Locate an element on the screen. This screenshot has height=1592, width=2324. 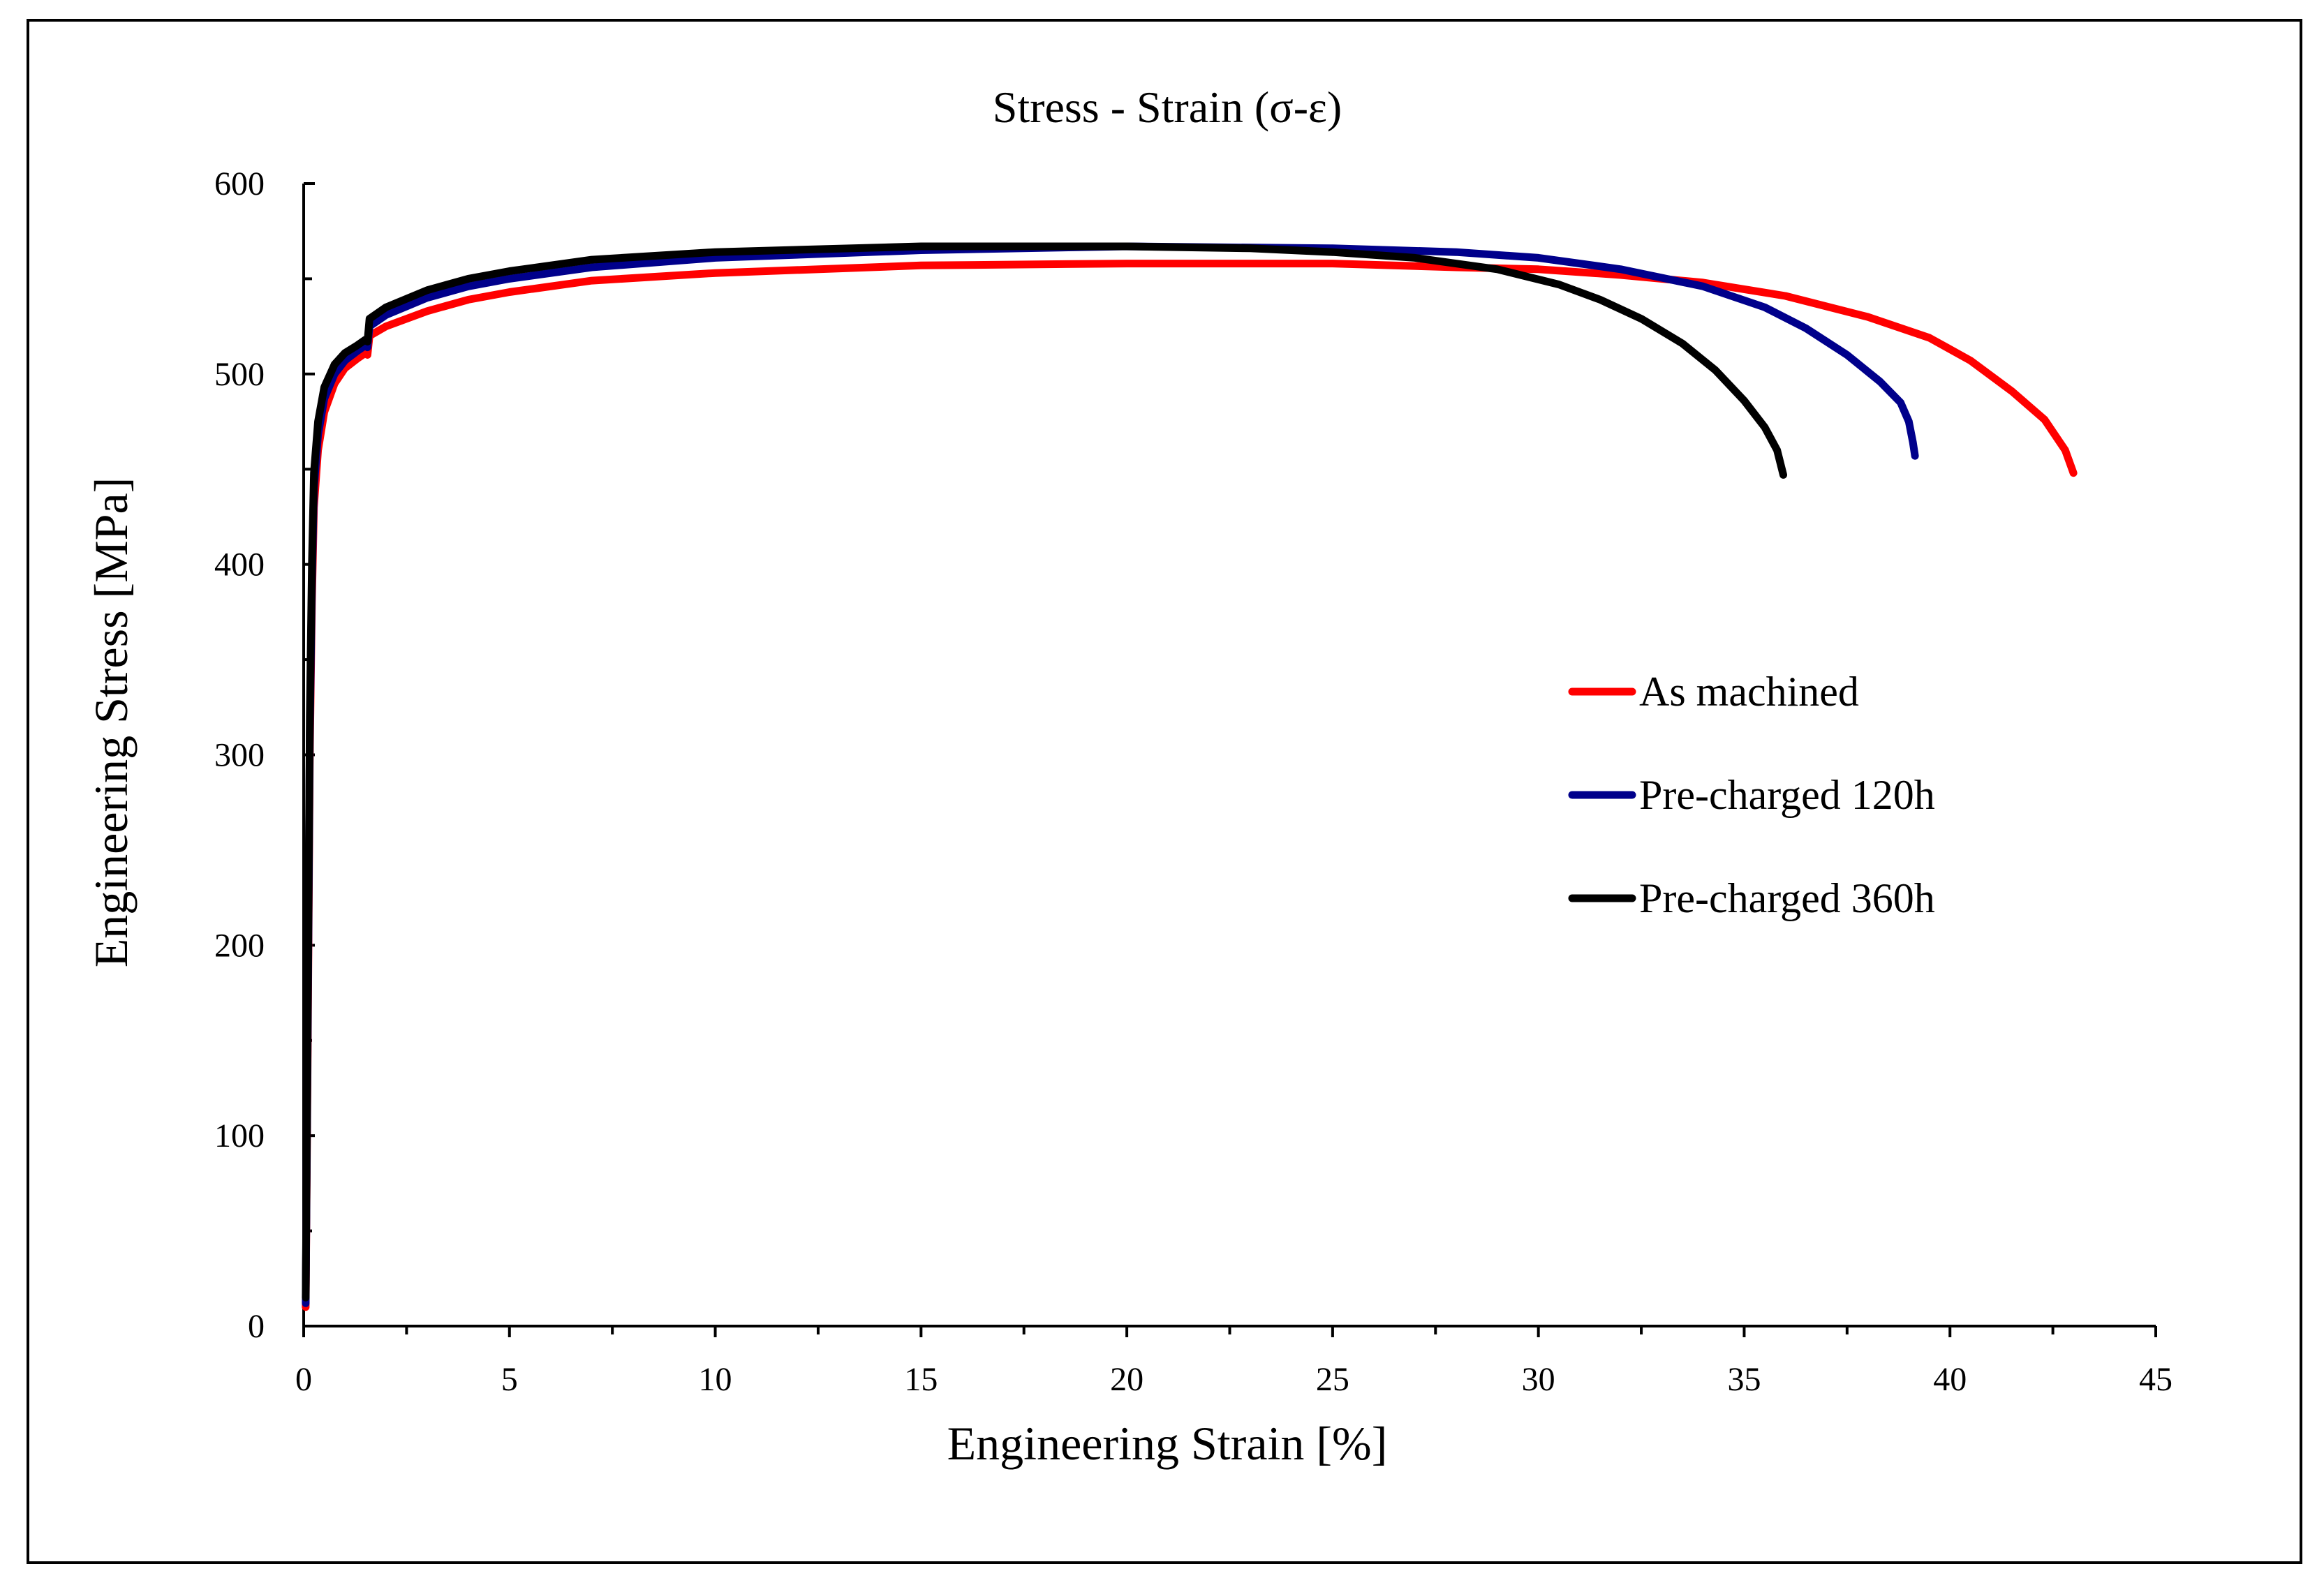
x-tick-label: 30 is located at coordinates (1538, 1380).